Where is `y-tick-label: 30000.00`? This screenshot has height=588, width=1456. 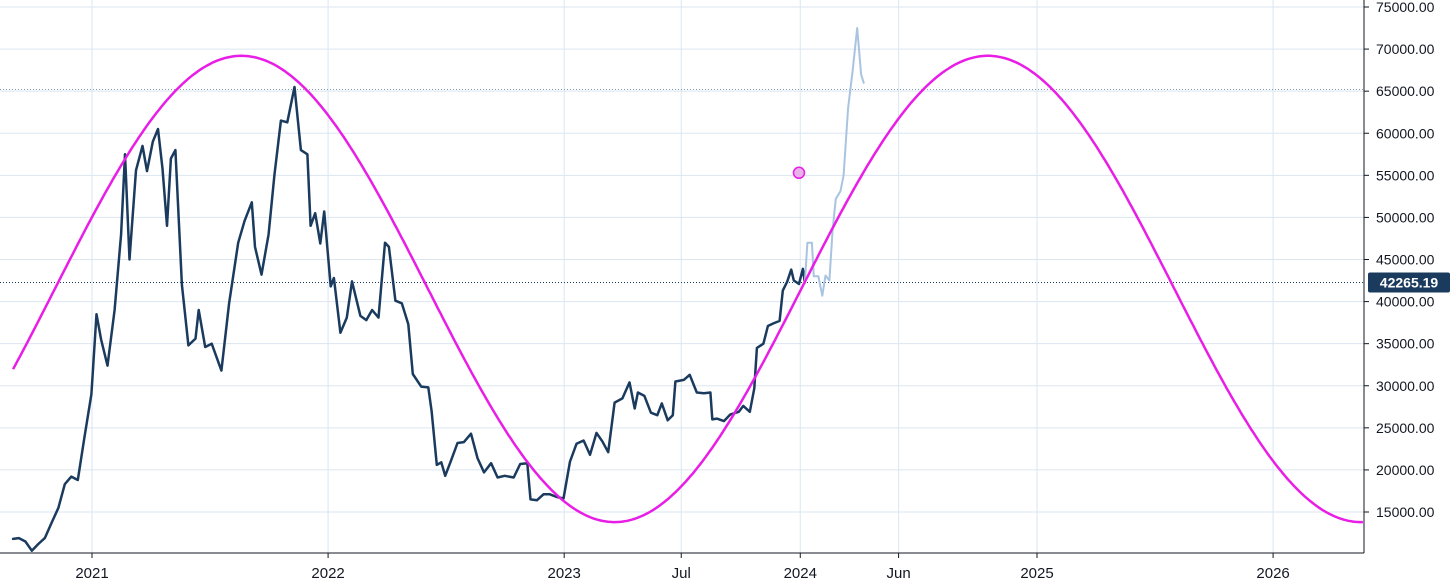 y-tick-label: 30000.00 is located at coordinates (1405, 386).